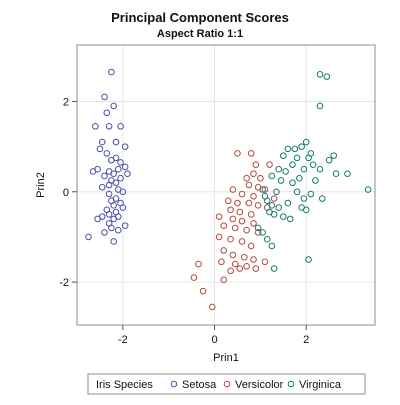 The width and height of the screenshot is (400, 405). Describe the element at coordinates (123, 340) in the screenshot. I see `x-tick-label: -2` at that location.